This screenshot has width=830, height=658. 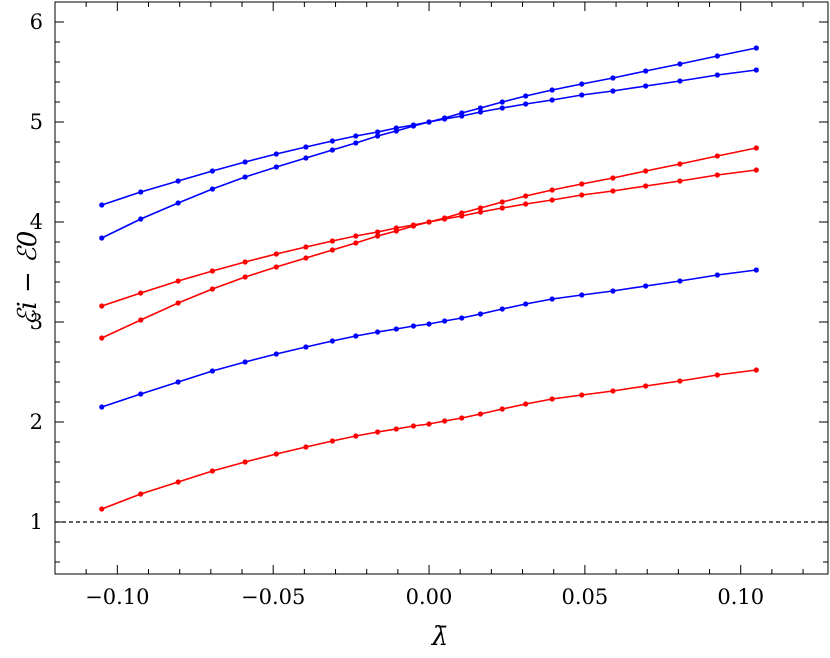 I want to click on x-axis-label: λ̄, so click(x=439, y=637).